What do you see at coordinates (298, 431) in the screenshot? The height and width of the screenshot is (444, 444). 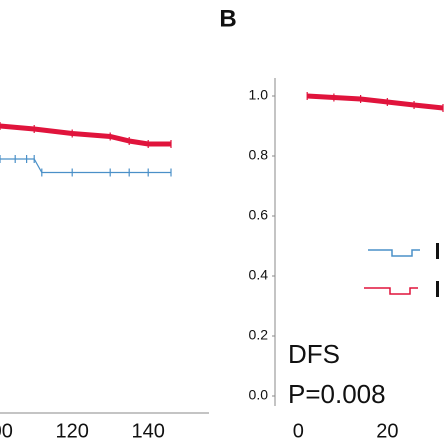 I see `x-tick-label: 0` at bounding box center [298, 431].